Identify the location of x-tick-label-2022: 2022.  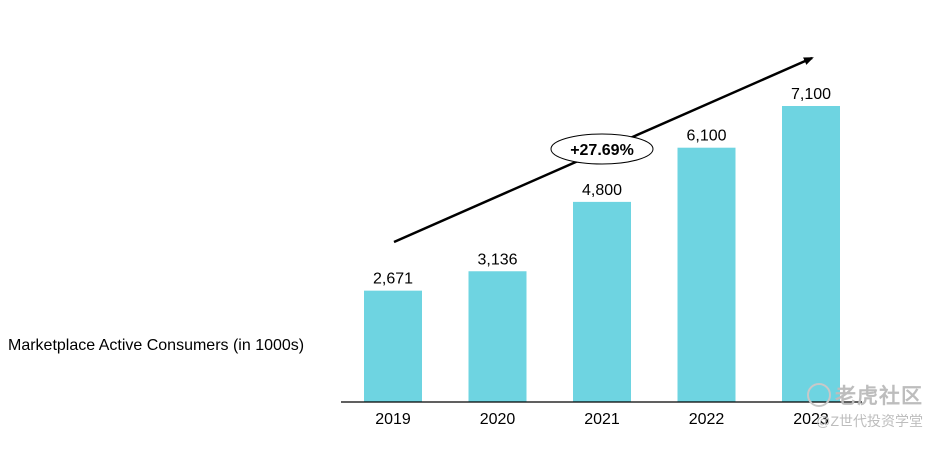
(707, 419).